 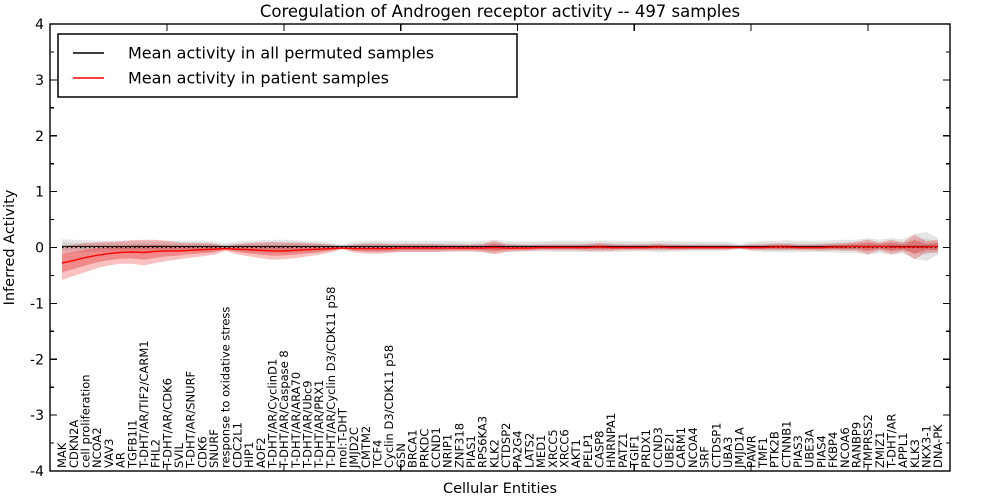 I want to click on x-category-label: mol:T-DHT, so click(x=343, y=437).